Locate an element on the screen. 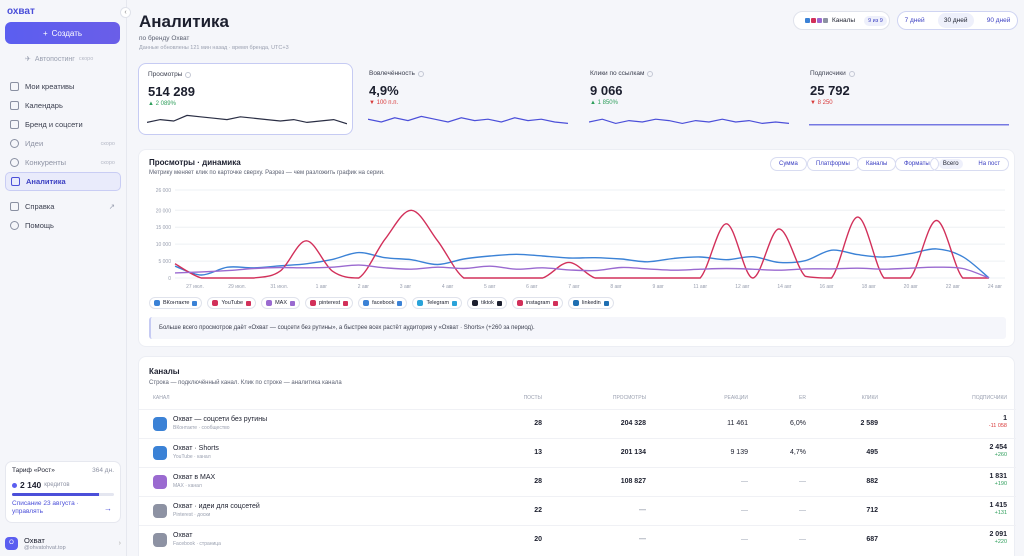  legend-label: linkedin is located at coordinates (591, 303).